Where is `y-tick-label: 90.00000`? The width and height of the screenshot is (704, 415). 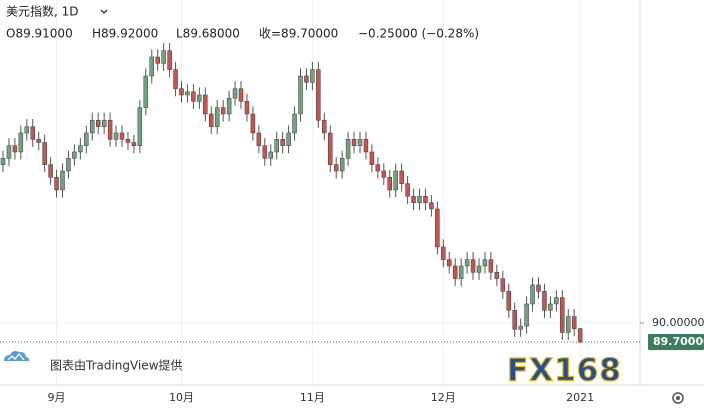
y-tick-label: 90.00000 is located at coordinates (678, 322).